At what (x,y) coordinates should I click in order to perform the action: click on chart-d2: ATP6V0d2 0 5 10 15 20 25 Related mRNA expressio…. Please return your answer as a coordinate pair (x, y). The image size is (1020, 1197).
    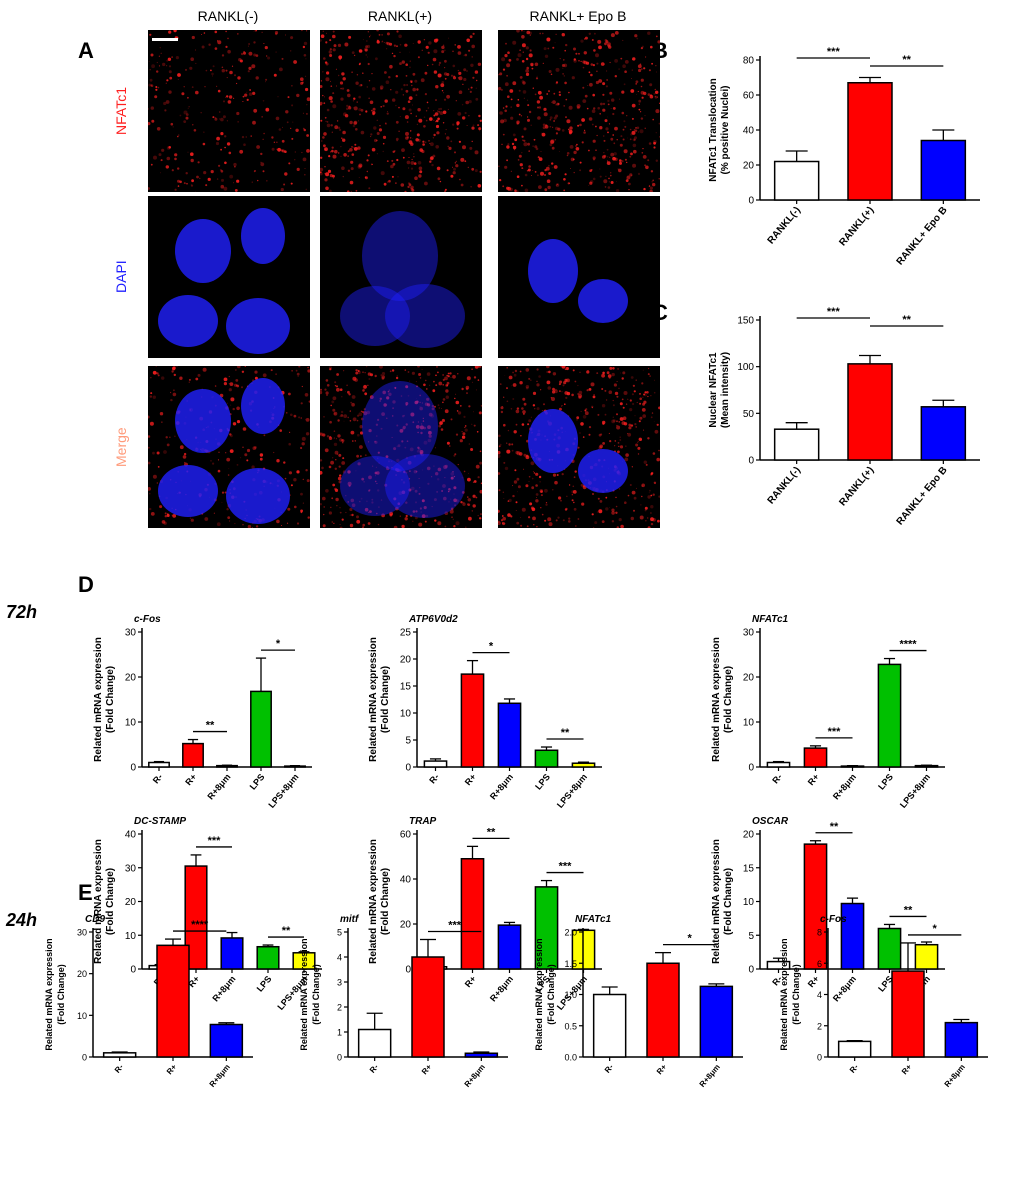
    Looking at the image, I should click on (485, 712).